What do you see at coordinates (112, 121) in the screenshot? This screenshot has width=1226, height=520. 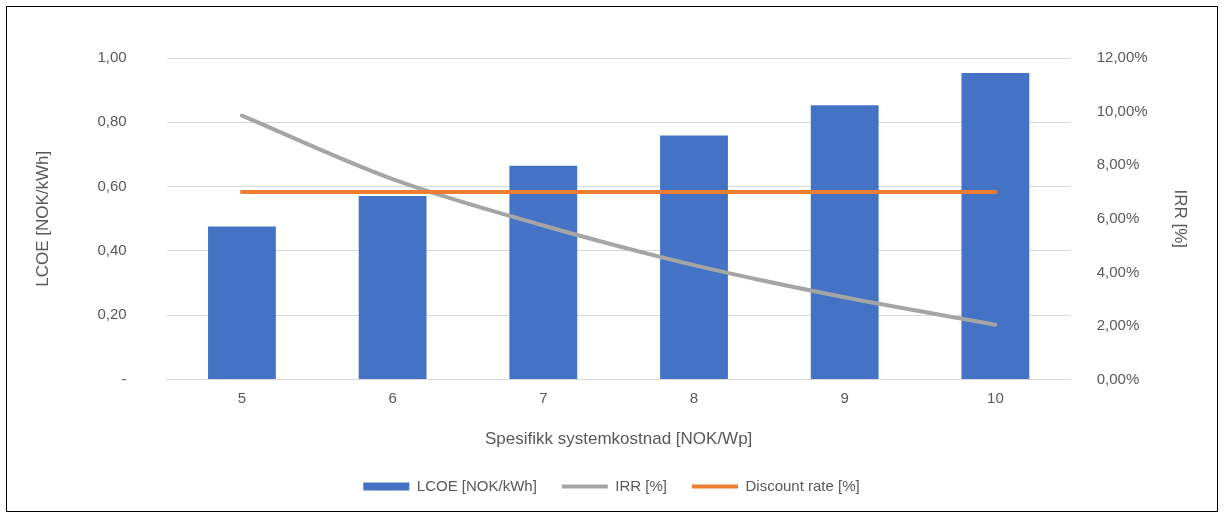 I see `y-tick-label: 0,80` at bounding box center [112, 121].